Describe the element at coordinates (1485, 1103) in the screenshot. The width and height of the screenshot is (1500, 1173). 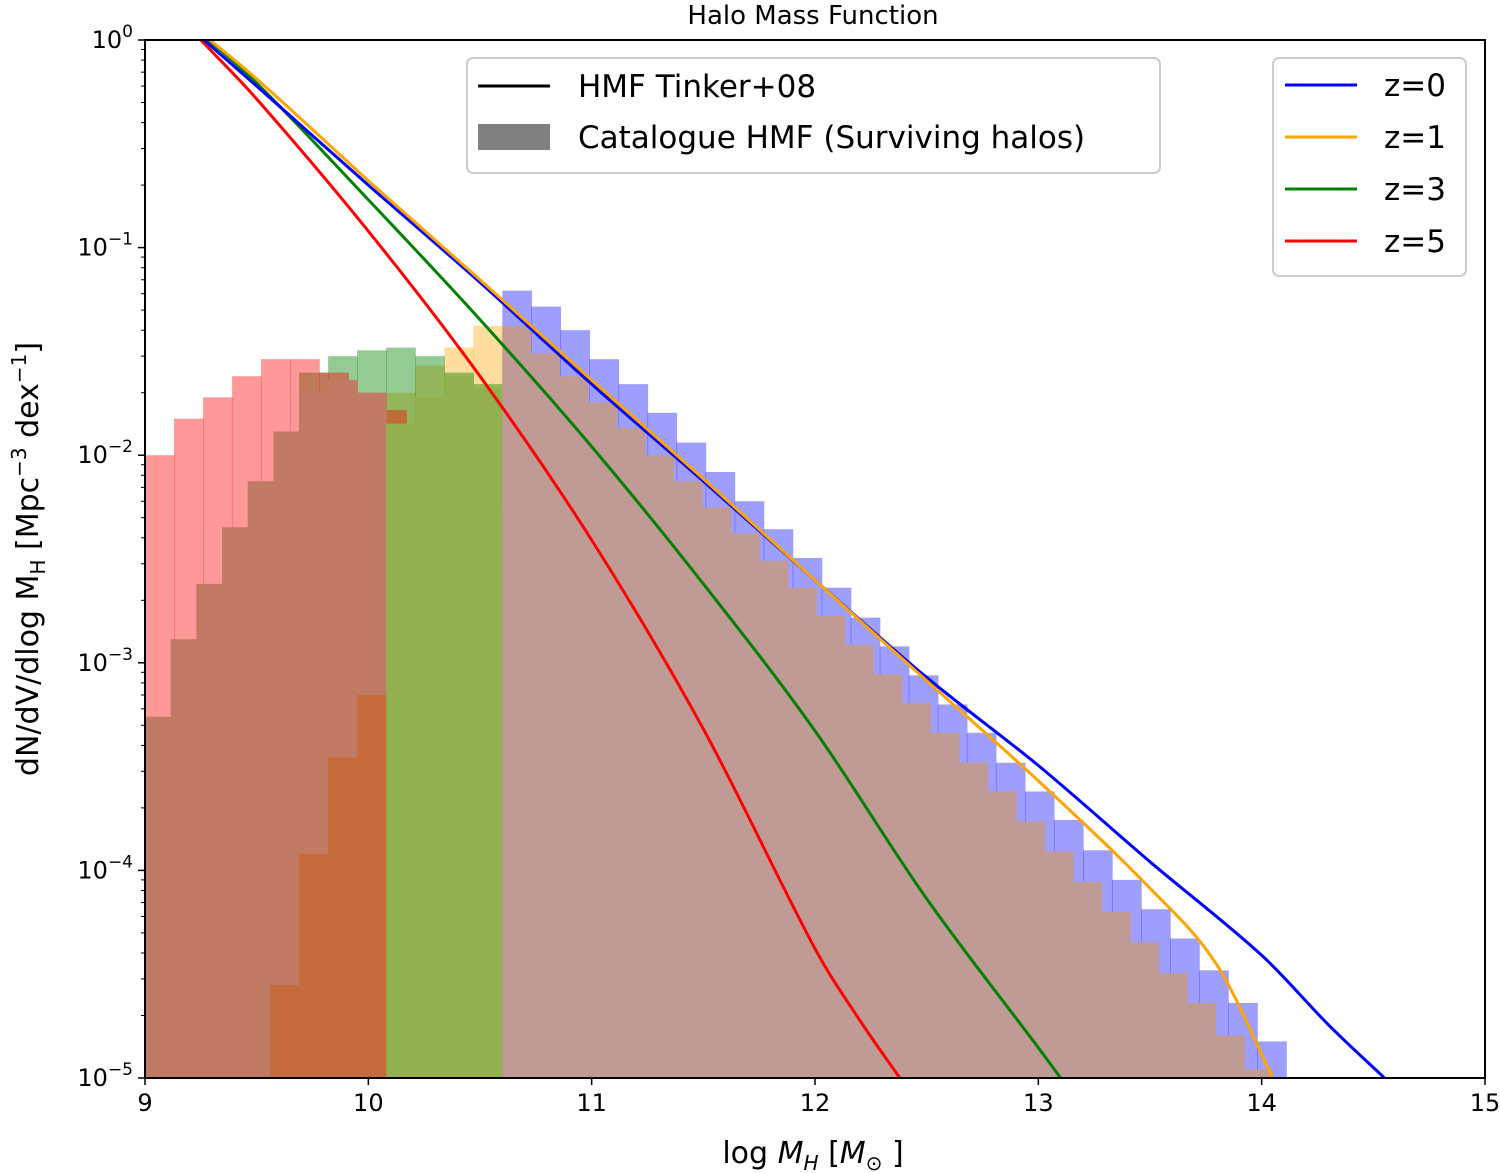
I see `x-tick-label: 15` at that location.